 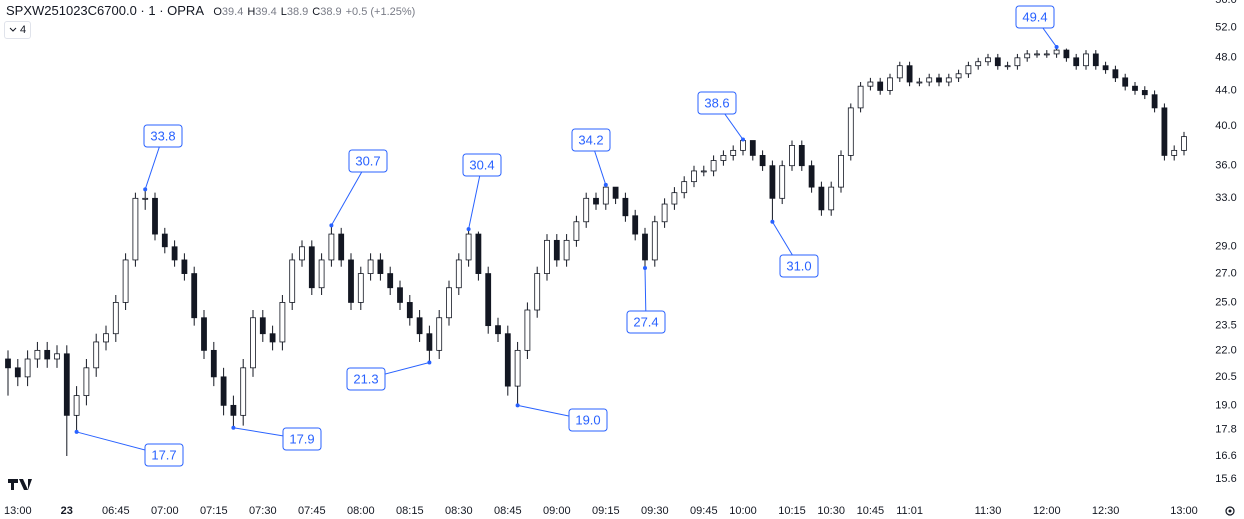 What do you see at coordinates (655, 511) in the screenshot?
I see `x-tick-label: 09:30` at bounding box center [655, 511].